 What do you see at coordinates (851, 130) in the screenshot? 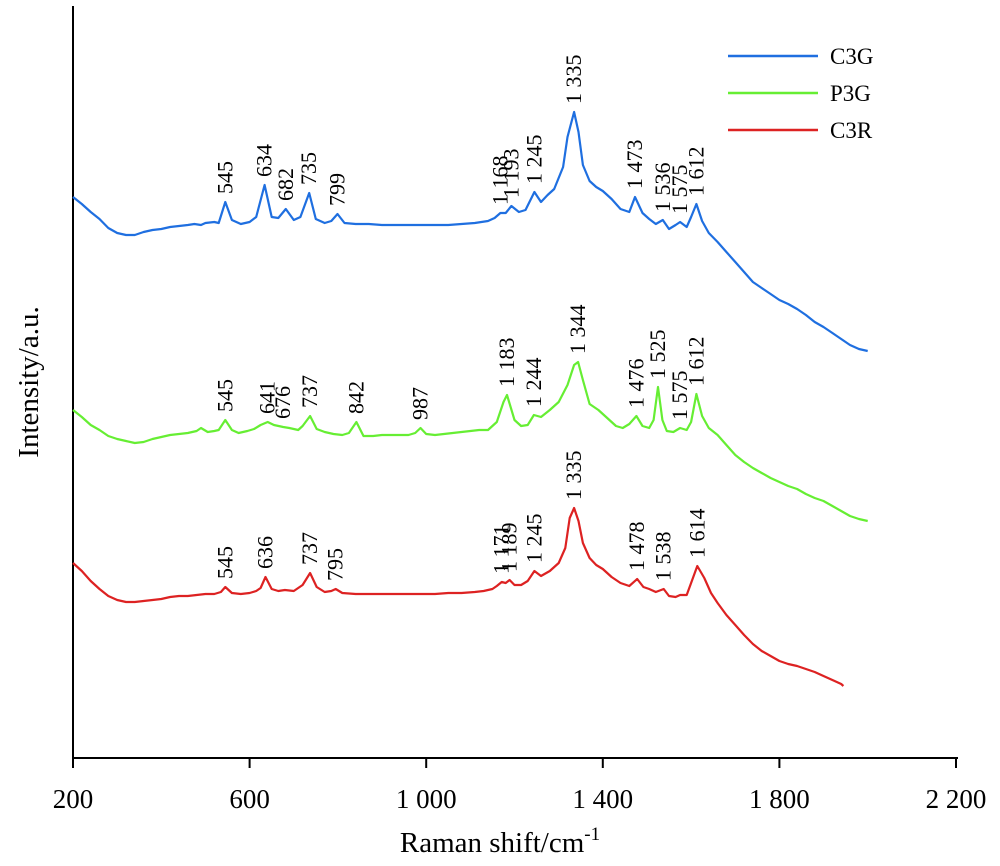
I see `legend-label-c3r: C3R` at bounding box center [851, 130].